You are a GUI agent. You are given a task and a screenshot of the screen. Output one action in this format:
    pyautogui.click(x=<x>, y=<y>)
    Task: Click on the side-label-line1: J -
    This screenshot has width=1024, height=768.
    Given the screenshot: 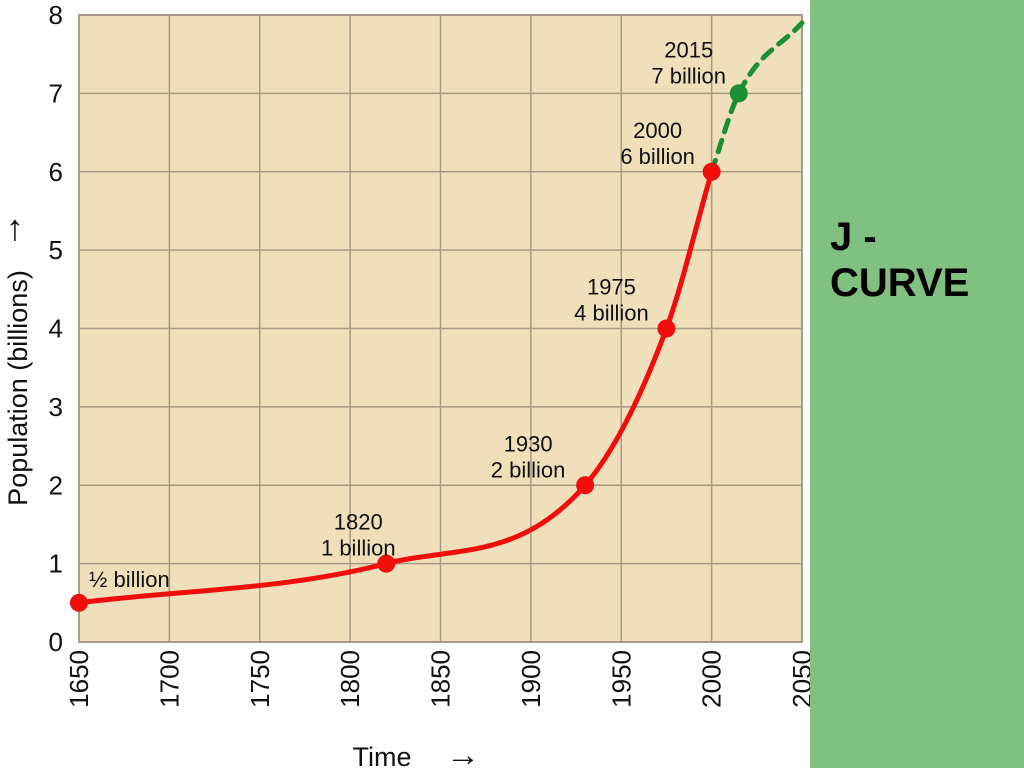 What is the action you would take?
    pyautogui.click(x=853, y=237)
    